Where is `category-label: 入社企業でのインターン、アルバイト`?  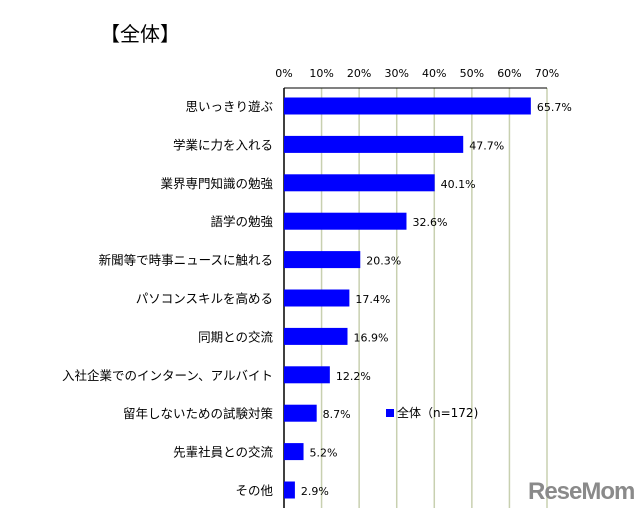
category-label: 入社企業でのインターン、アルバイト is located at coordinates (167, 375).